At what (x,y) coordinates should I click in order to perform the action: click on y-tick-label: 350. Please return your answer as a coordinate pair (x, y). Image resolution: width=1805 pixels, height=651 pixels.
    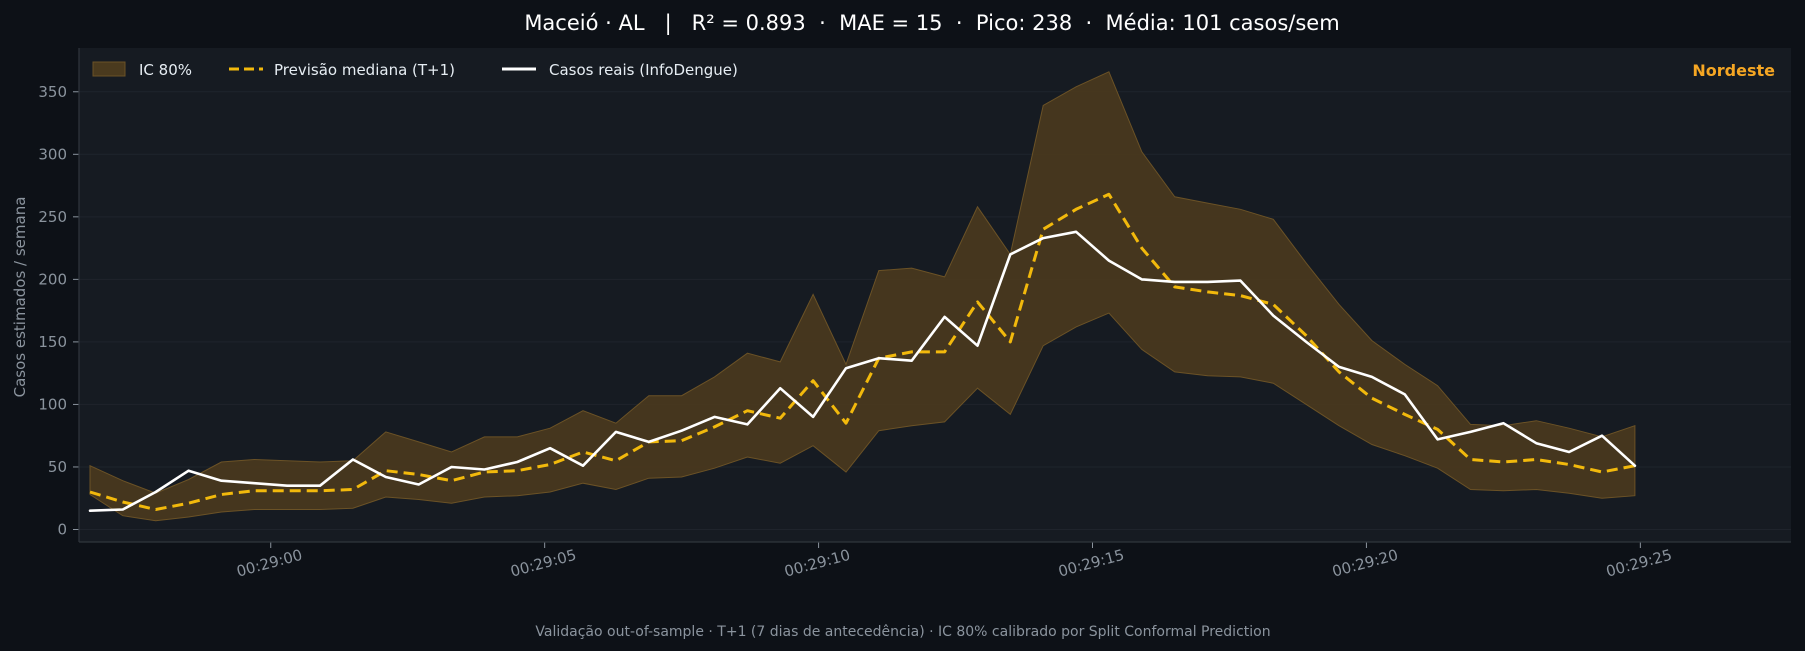
    Looking at the image, I should click on (52, 92).